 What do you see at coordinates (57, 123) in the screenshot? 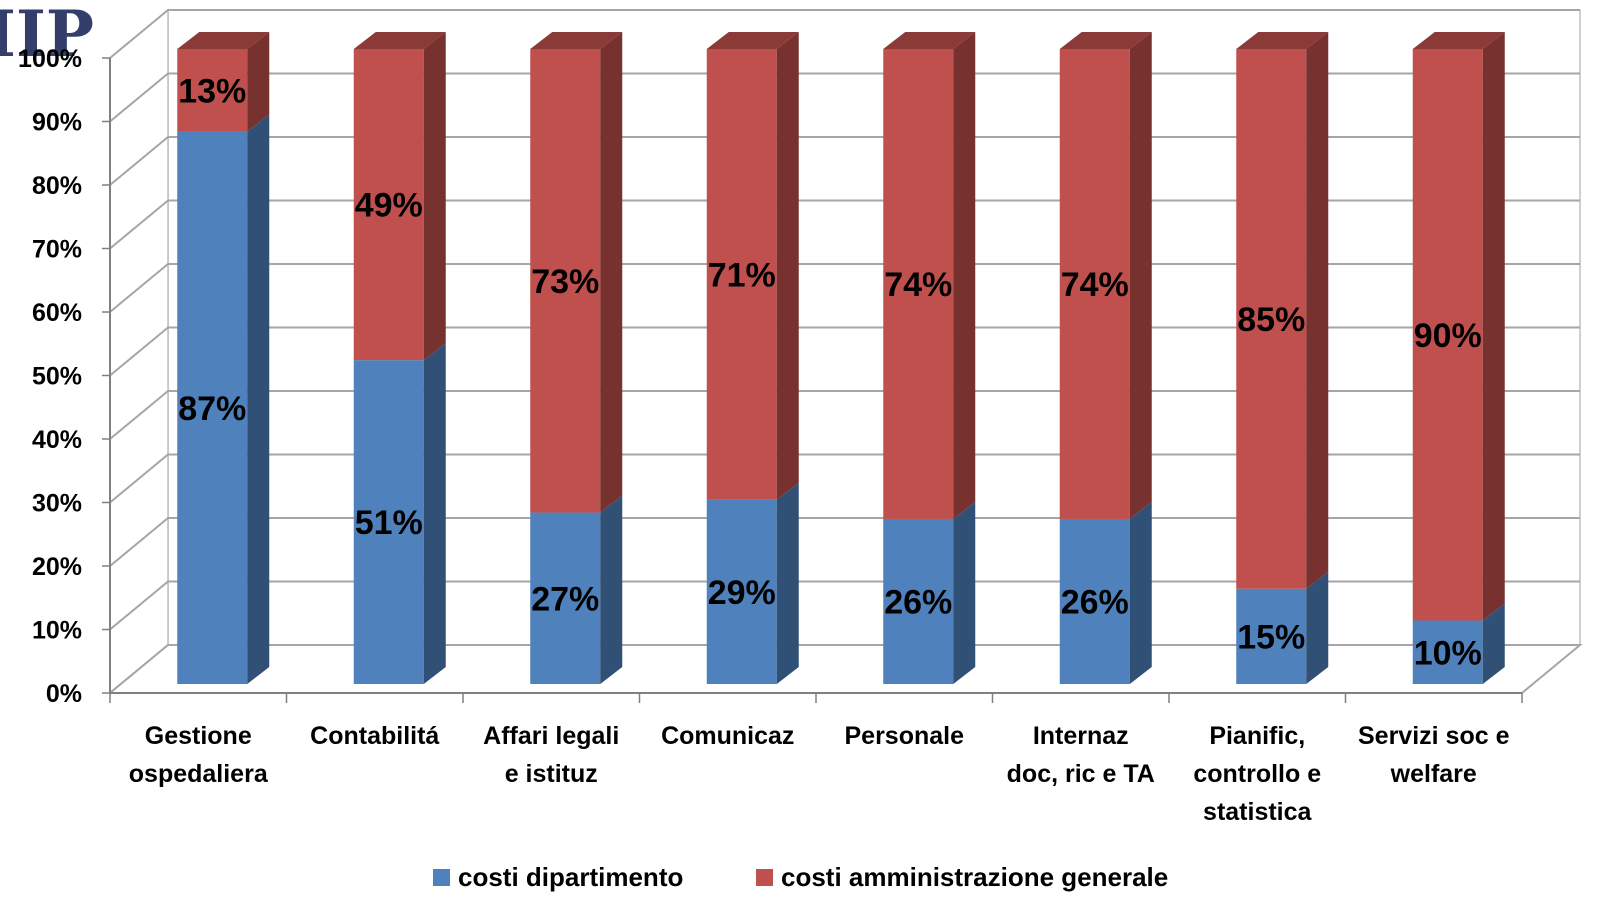
I see `y-tick-label: 90%` at bounding box center [57, 123].